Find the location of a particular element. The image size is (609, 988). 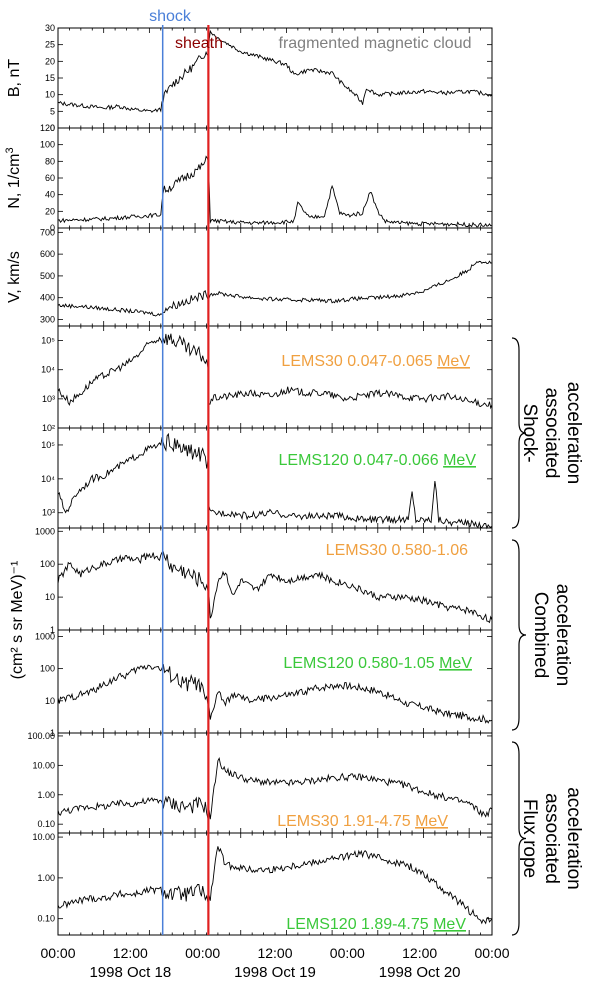

shared-ylabel: (cm² s sr MeV)⁻¹ is located at coordinates (17, 620).